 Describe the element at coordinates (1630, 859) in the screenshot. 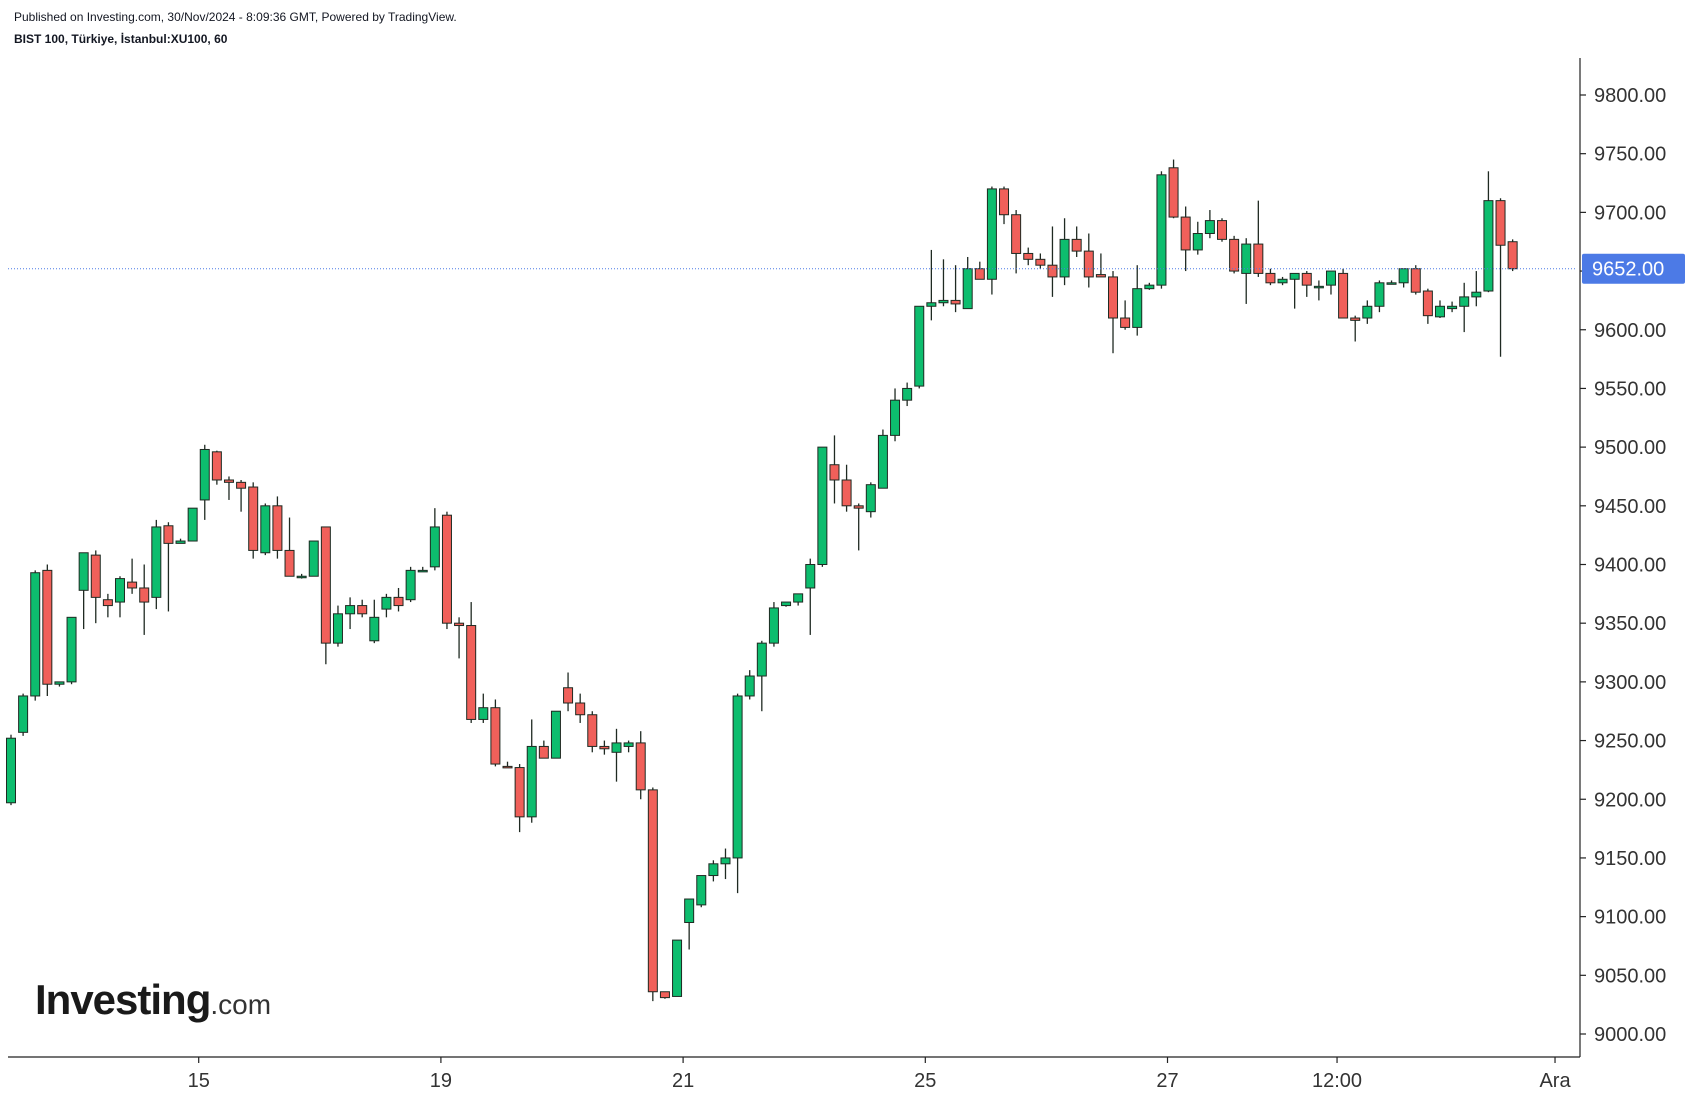

I see `price-tick-label: 9150.00` at that location.